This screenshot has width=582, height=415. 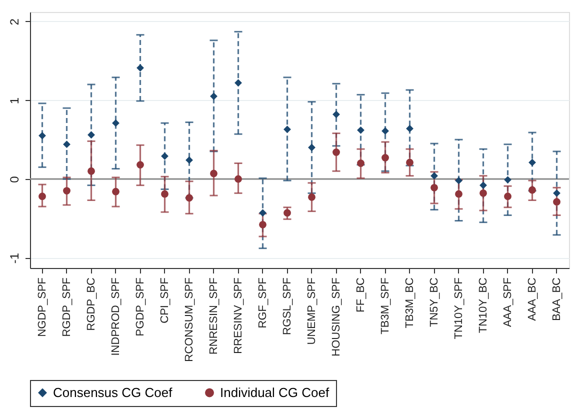 I want to click on x-tick-label: AAA_BC, so click(x=532, y=299).